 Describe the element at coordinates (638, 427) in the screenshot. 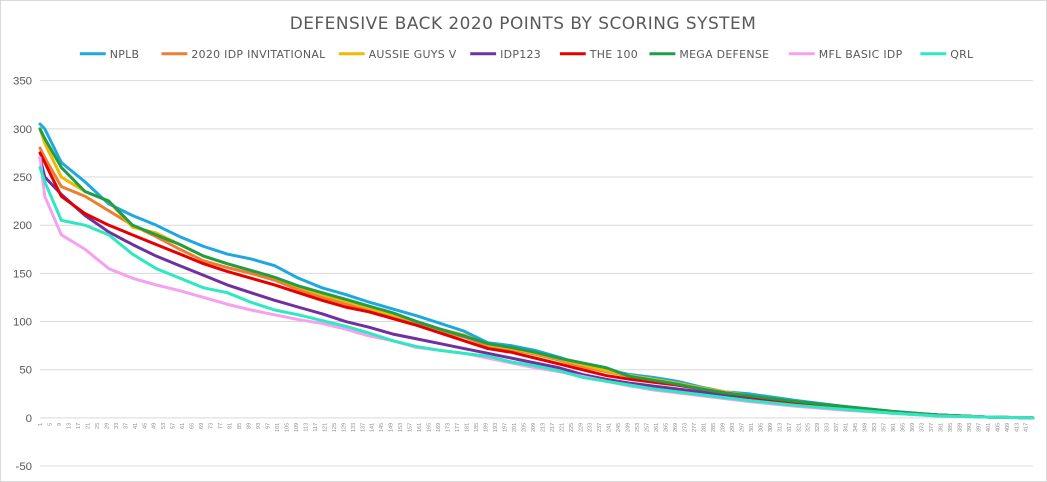

I see `x-tick-label: 253` at that location.